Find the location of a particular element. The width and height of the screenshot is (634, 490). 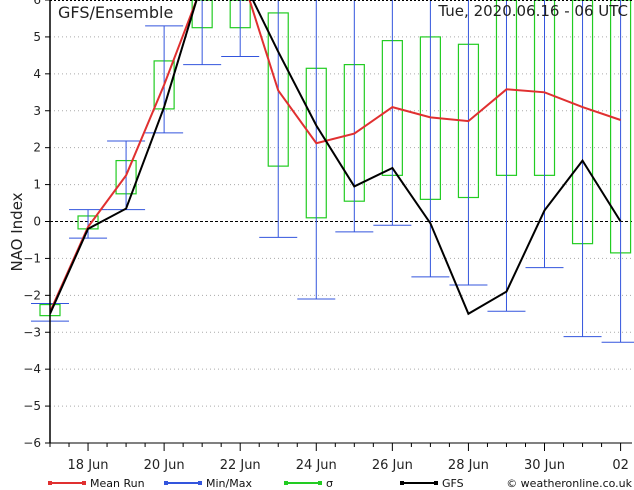

y-tick-label: 0 is located at coordinates (37, 222).